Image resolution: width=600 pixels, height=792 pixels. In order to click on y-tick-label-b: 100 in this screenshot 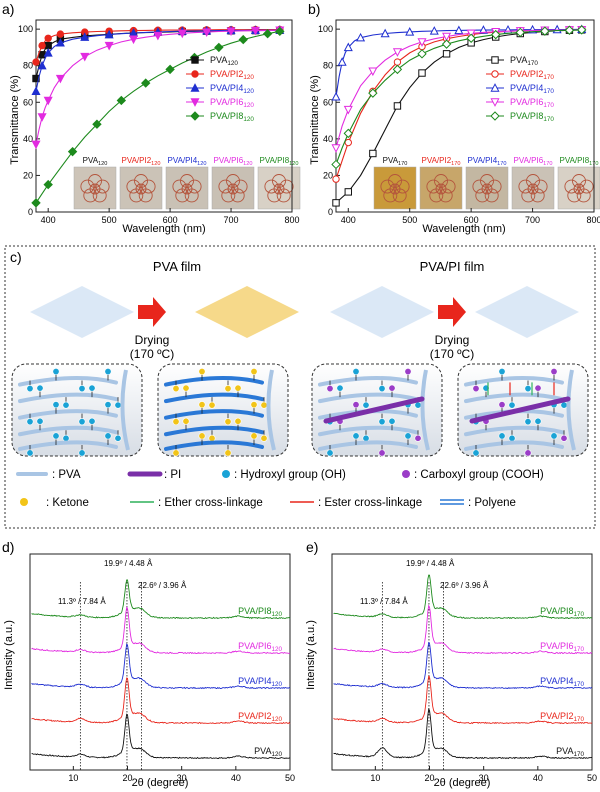, I will do `click(325, 29)`.